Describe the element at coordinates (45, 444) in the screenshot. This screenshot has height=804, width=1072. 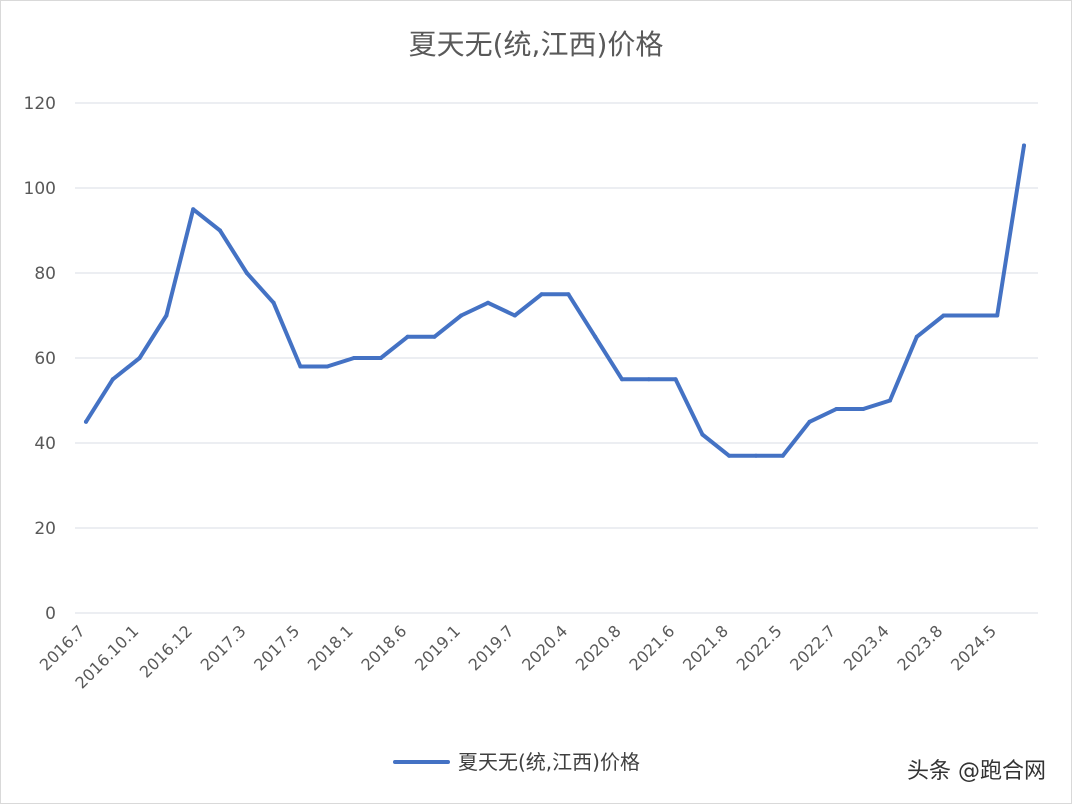
I see `y-tick-label: 40` at that location.